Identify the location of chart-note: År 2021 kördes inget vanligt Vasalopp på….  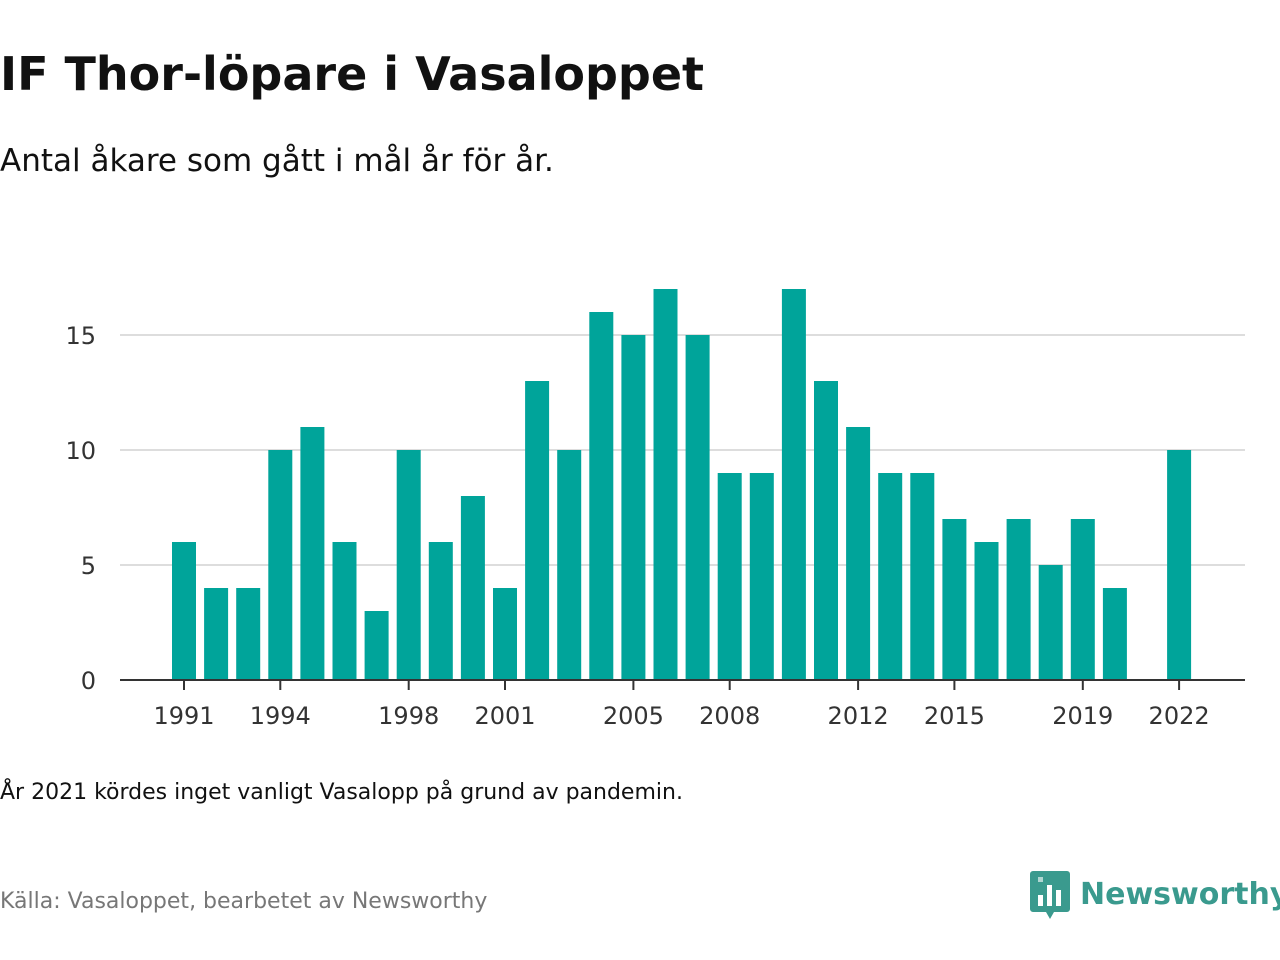
(341, 792).